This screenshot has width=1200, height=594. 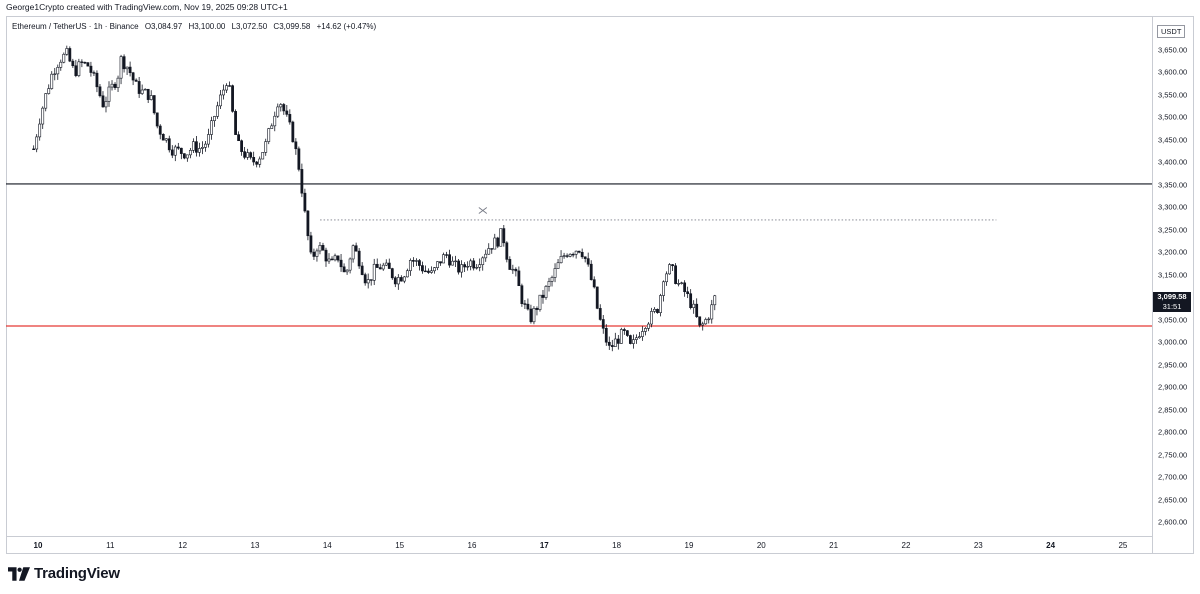 I want to click on price-tick-label: 3,600.00, so click(x=1173, y=72).